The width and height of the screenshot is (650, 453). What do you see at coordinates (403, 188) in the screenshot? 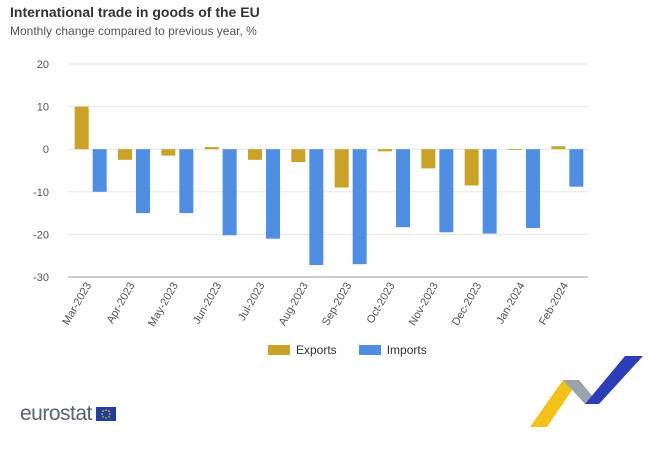
I see `bar-imports-oct-2023` at bounding box center [403, 188].